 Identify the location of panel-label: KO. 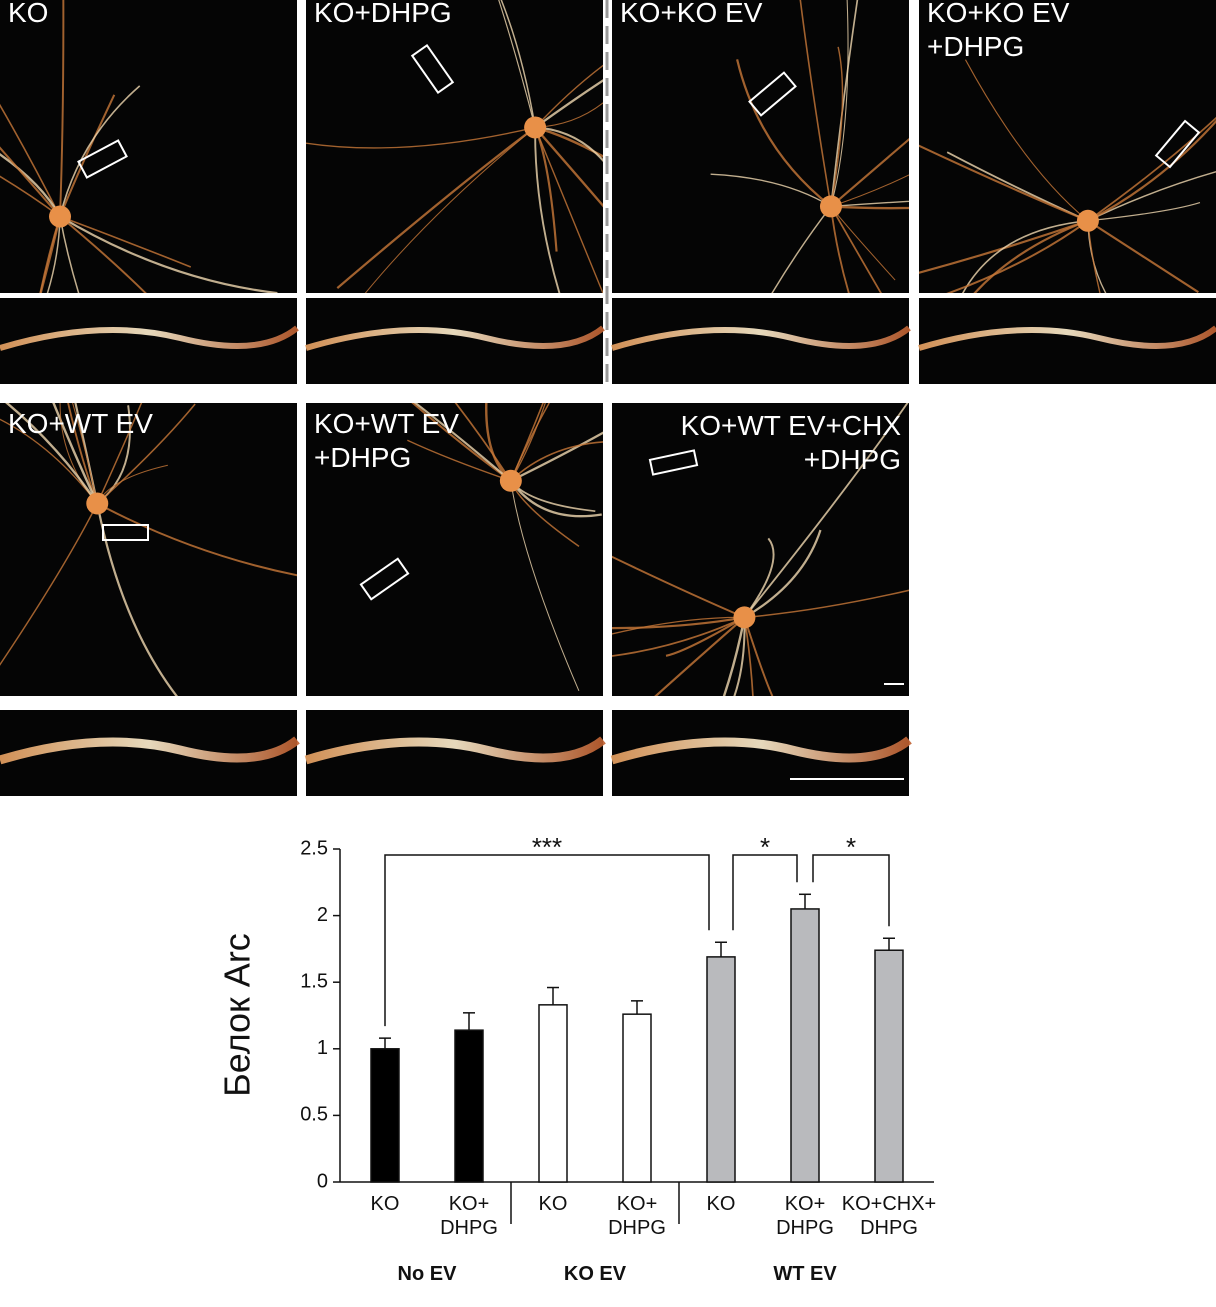
(28, 14).